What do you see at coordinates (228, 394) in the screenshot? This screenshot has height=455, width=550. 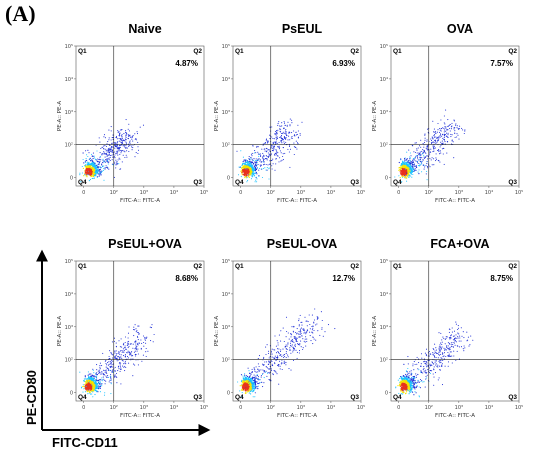 I see `y-tick-label: 0` at bounding box center [228, 394].